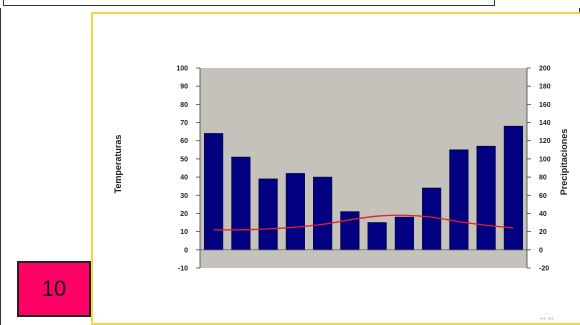 The width and height of the screenshot is (580, 325). I want to click on corner-mark: °° °°, so click(547, 320).